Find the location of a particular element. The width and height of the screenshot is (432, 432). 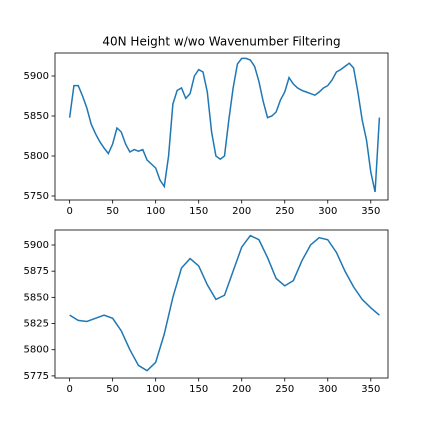

y-tick-label: 5750 is located at coordinates (36, 196).